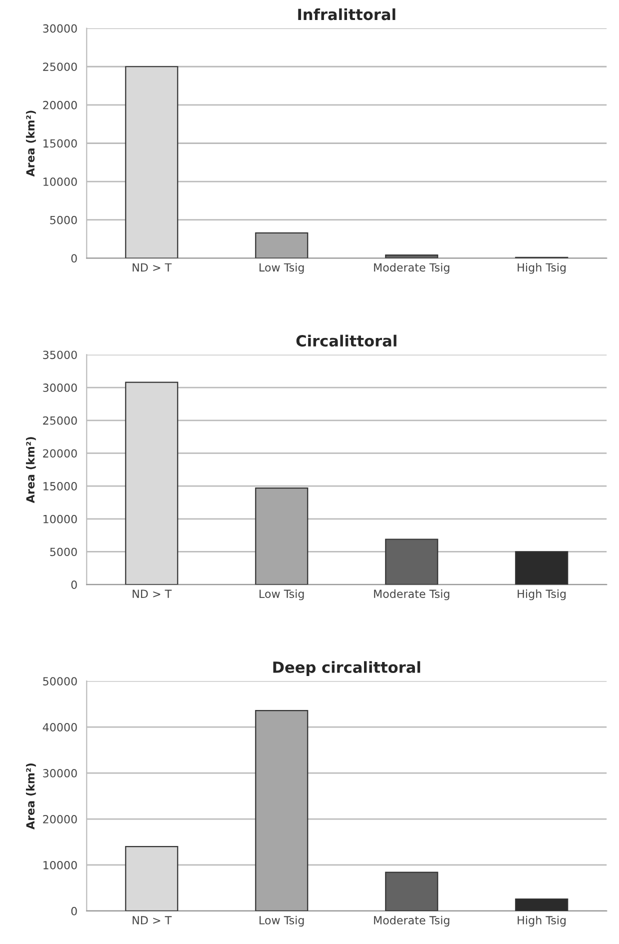 This screenshot has height=944, width=619. What do you see at coordinates (346, 340) in the screenshot?
I see `chart-title: Circalittoral` at bounding box center [346, 340].